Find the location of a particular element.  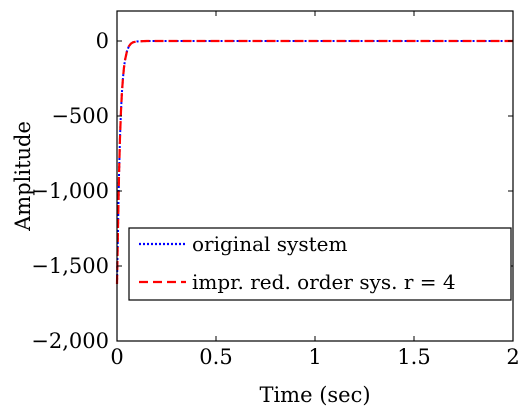

x-tick-label: 0.5 is located at coordinates (215, 357).